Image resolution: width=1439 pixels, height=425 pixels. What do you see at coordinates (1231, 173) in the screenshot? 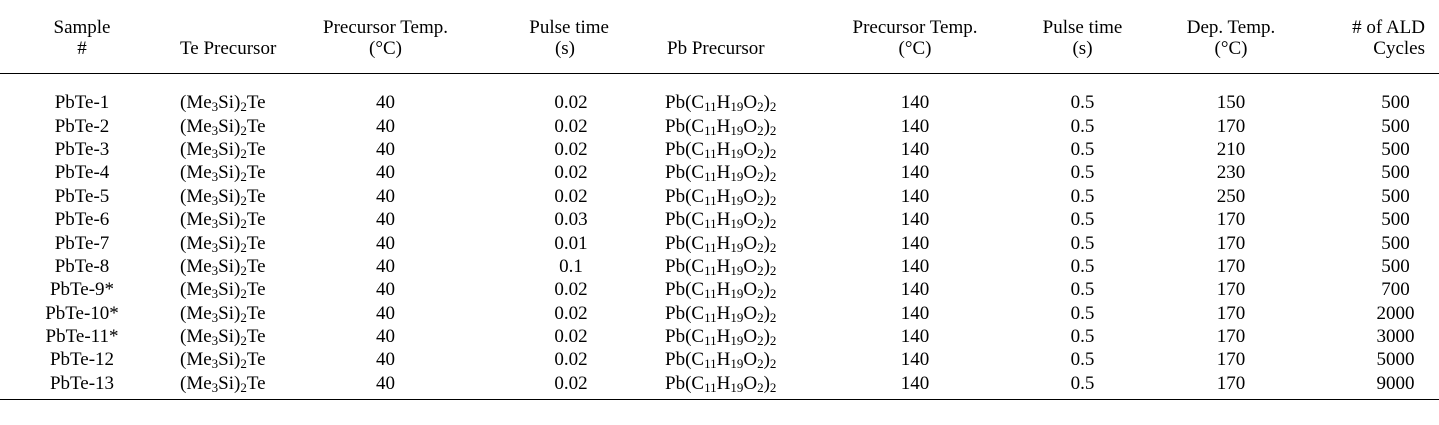
I see `cell-dep-temp: 230` at bounding box center [1231, 173].